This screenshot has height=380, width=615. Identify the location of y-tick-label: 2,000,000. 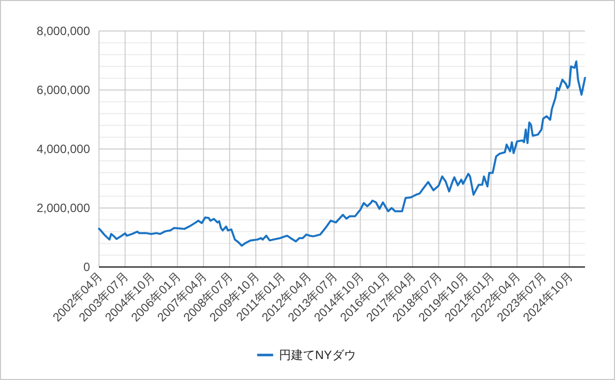
(63, 208).